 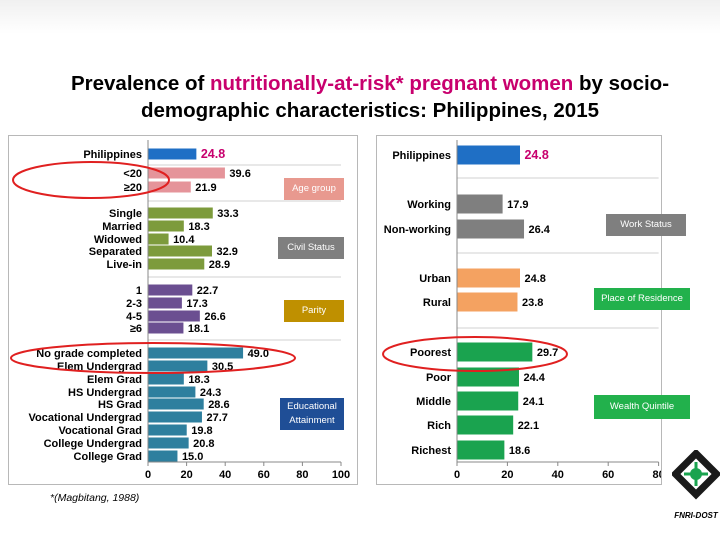 What do you see at coordinates (341, 475) in the screenshot?
I see `x-tick-label: 100` at bounding box center [341, 475].